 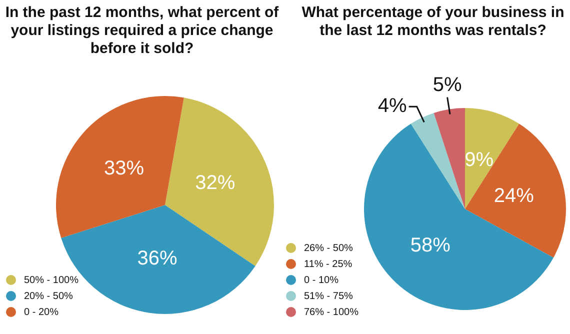 What do you see at coordinates (430, 245) in the screenshot?
I see `data-label: 58%` at bounding box center [430, 245].